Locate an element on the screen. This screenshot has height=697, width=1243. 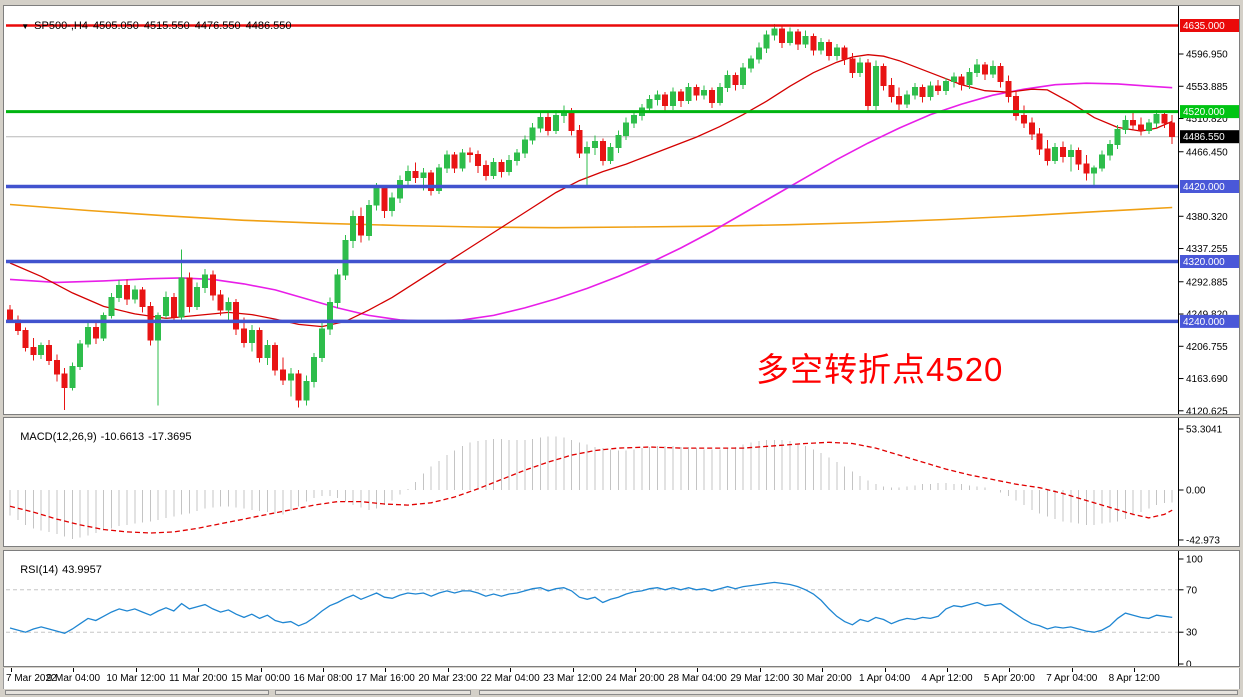
bottom-scrollbar is located at coordinates (621, 693).